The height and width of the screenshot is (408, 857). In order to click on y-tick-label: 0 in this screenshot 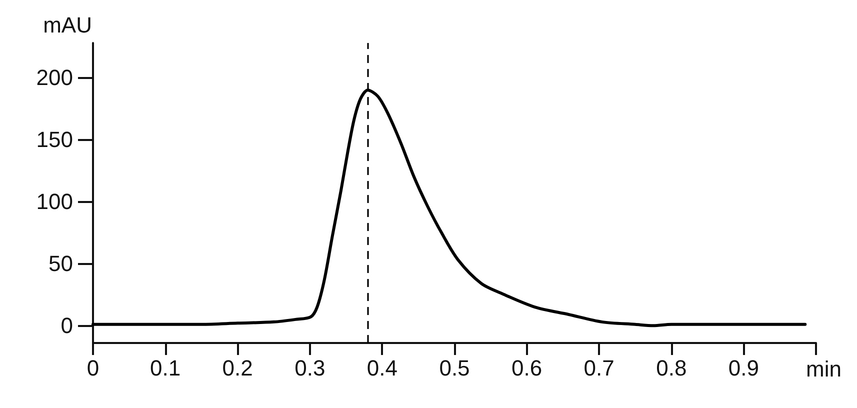, I will do `click(66, 325)`.